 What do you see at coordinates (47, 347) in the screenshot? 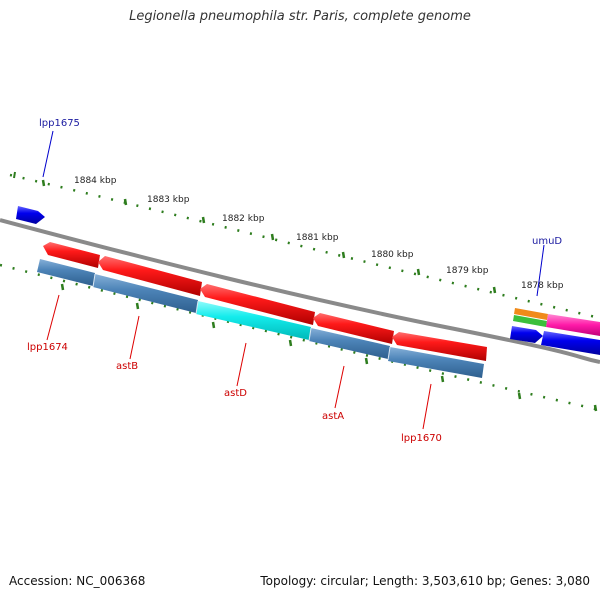
I see `label-lpp1674: lpp1674` at bounding box center [47, 347].